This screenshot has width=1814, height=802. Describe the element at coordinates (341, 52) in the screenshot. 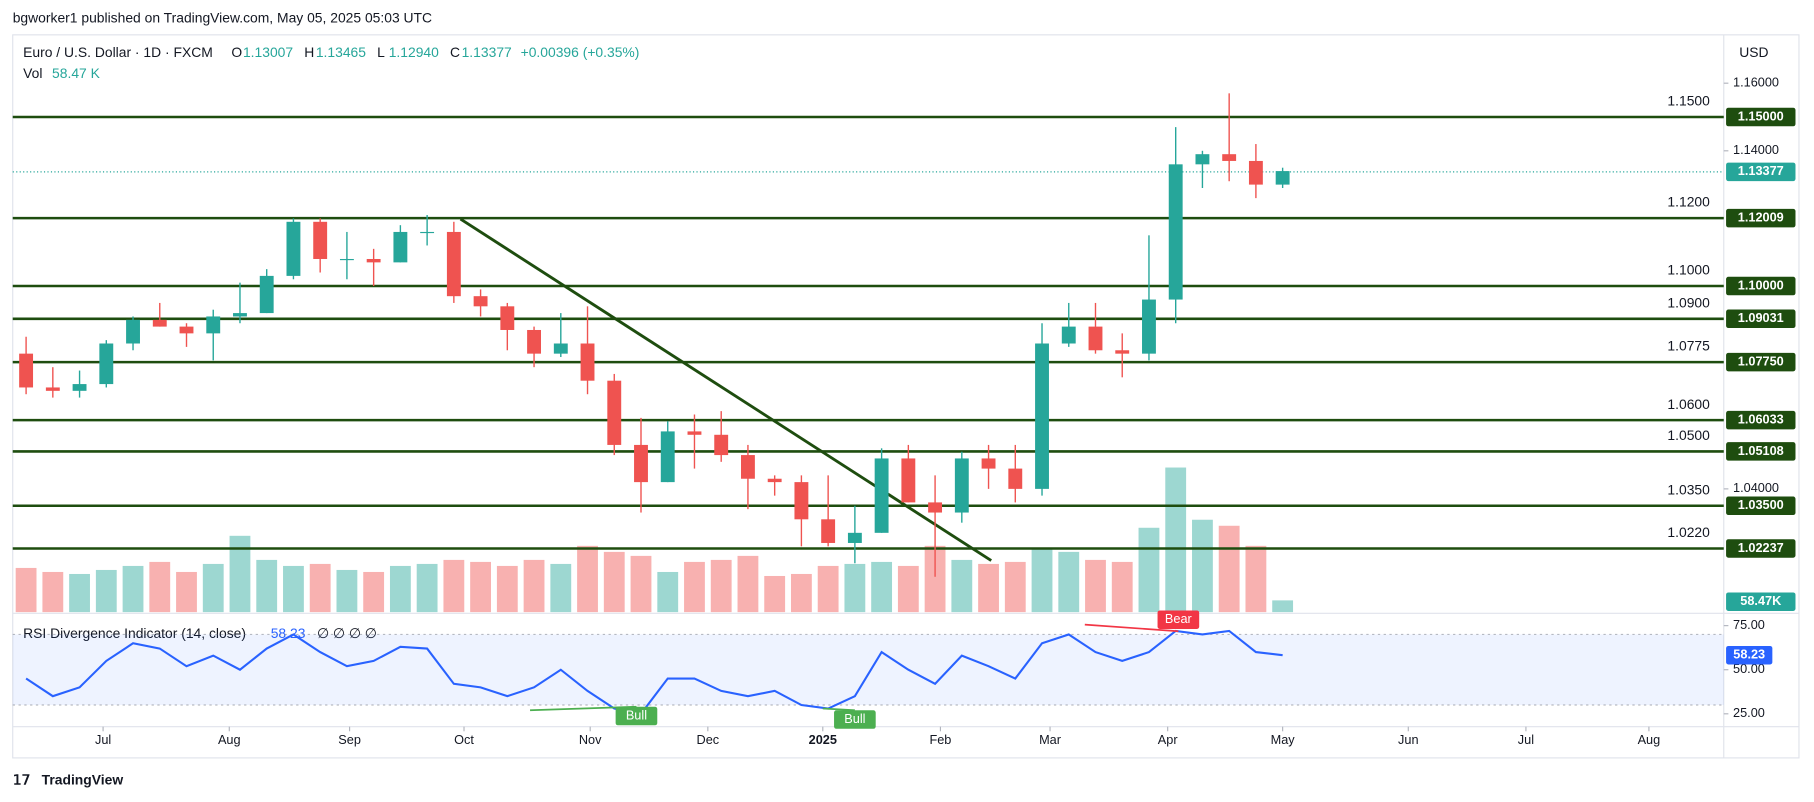

I see `ohlc-value: 1.13465` at that location.